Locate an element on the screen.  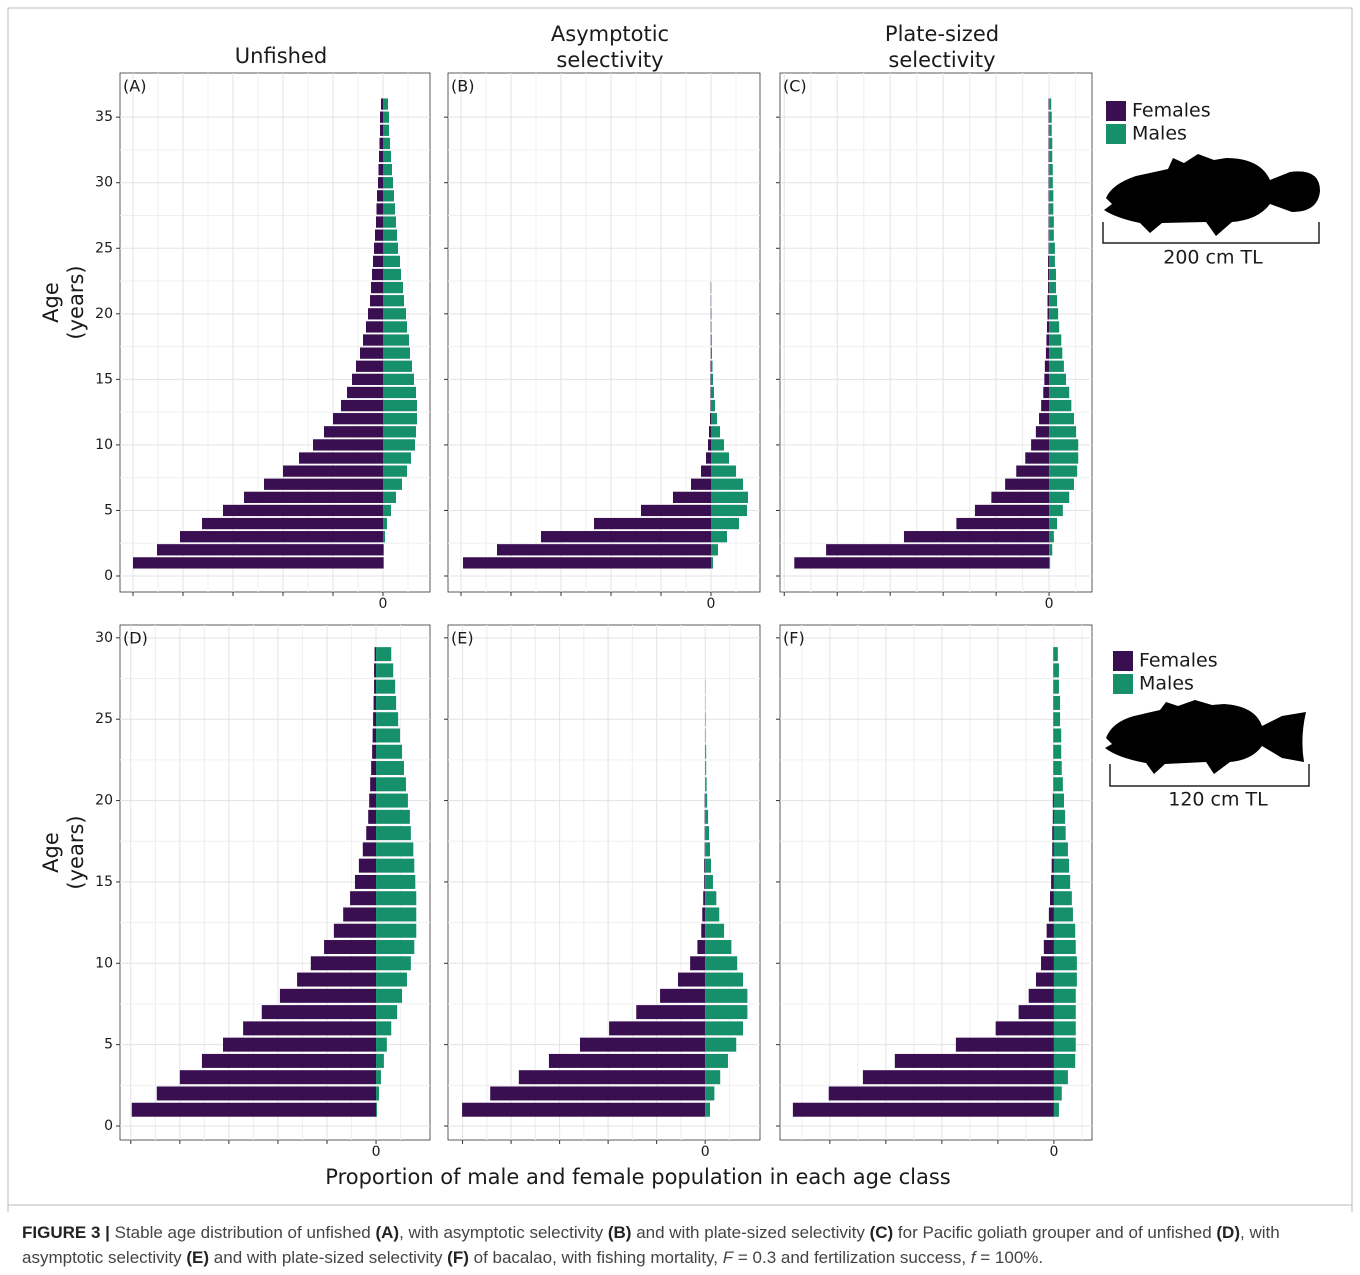
legend-label: Females is located at coordinates (1178, 661).